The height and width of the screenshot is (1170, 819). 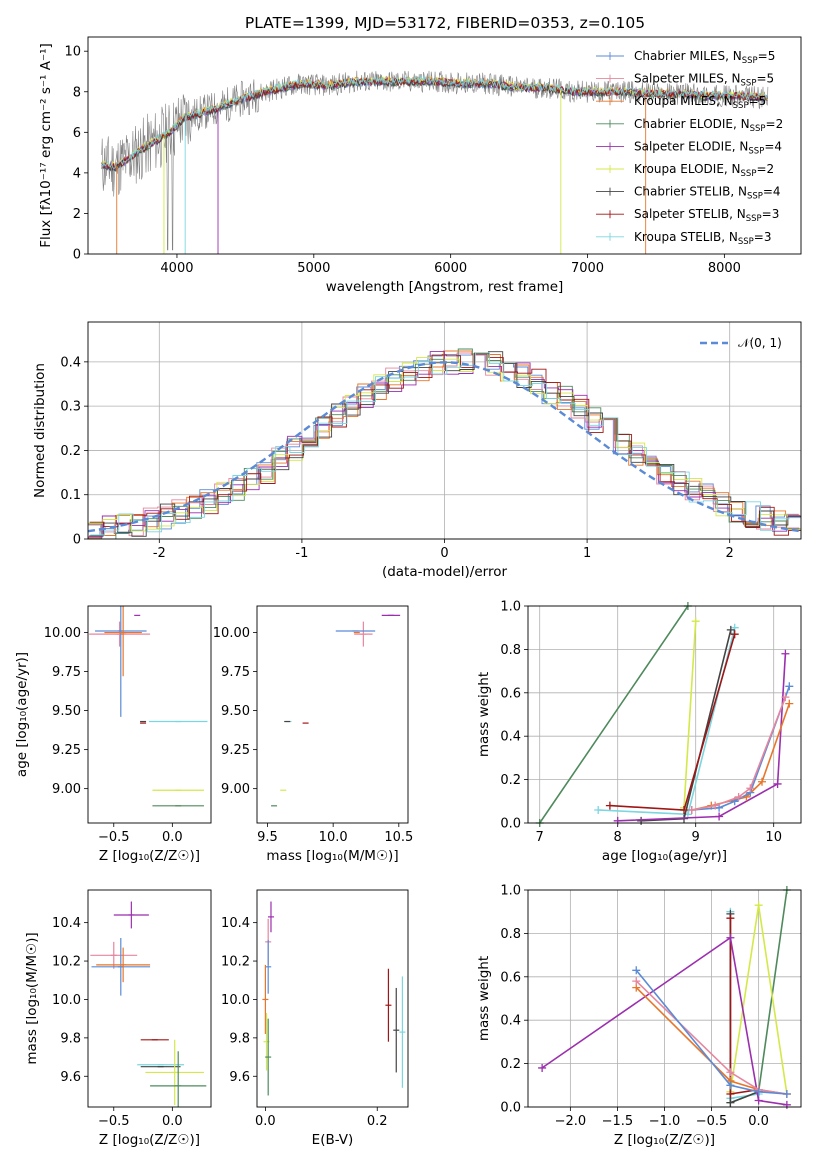 I want to click on legend-label: Kroupa ELODIE, NSSP=2, so click(x=704, y=170).